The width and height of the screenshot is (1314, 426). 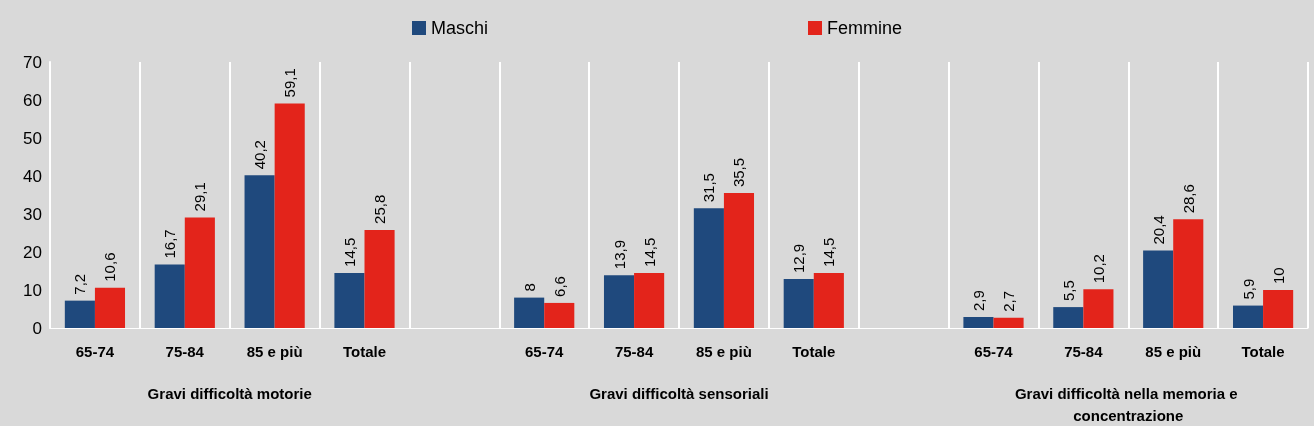 I want to click on data-label: 2,7, so click(x=1009, y=301).